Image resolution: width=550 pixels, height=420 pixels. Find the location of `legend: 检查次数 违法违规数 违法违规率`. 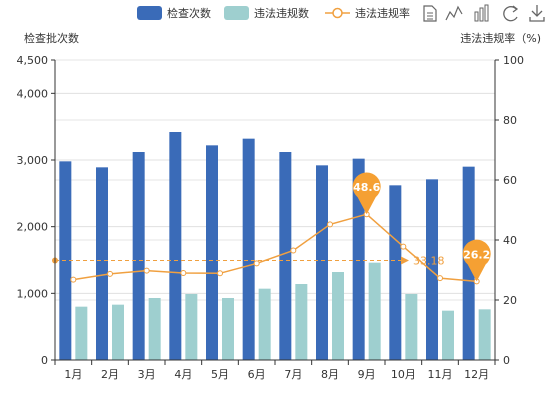

legend: 检查次数 违法违规数 违法违规率 is located at coordinates (273, 13).